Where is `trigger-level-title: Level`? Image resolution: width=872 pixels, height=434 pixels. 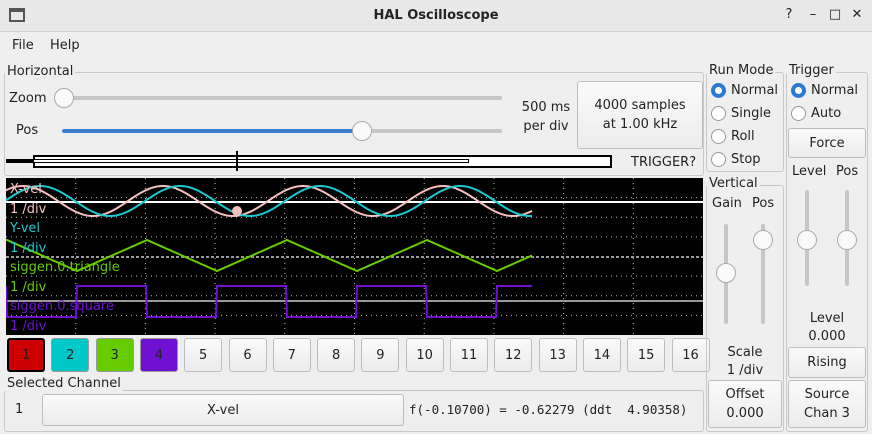
trigger-level-title: Level is located at coordinates (827, 318).